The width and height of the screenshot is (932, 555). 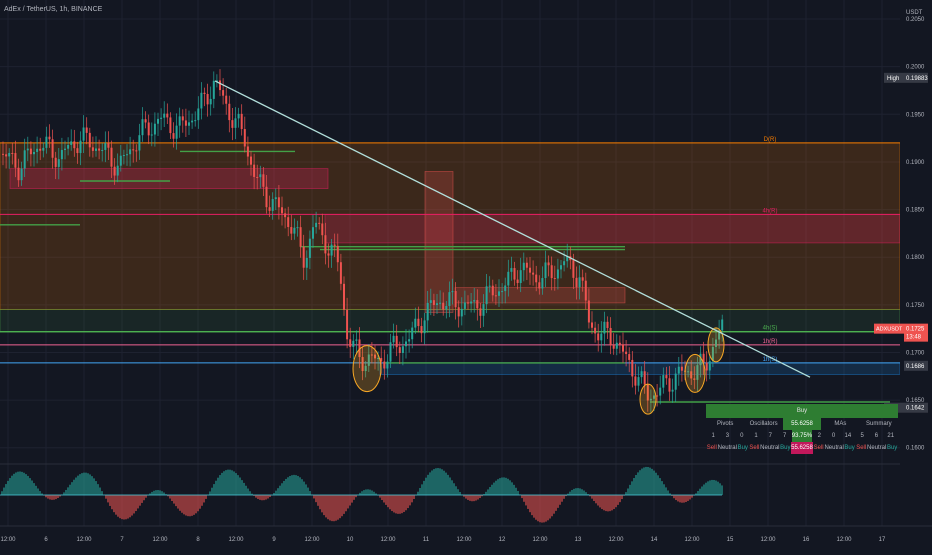 I want to click on summary-title: Buy, so click(x=802, y=411).